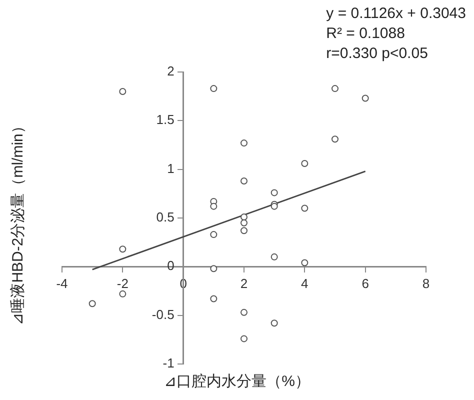 The image size is (474, 400). Describe the element at coordinates (396, 14) in the screenshot. I see `text: y = 0.1126x + 0.3043` at that location.